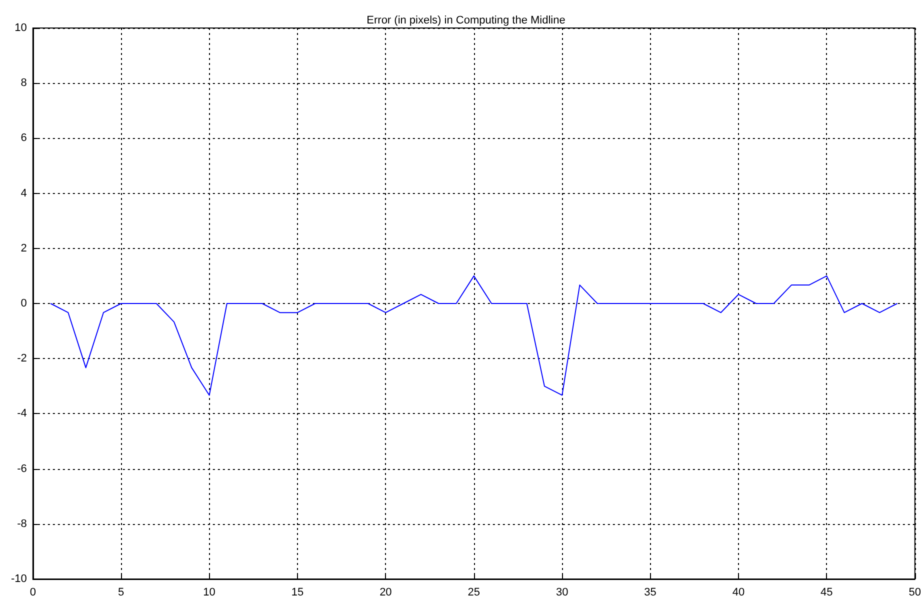 This screenshot has width=924, height=600. I want to click on y-tick-label: -8, so click(22, 524).